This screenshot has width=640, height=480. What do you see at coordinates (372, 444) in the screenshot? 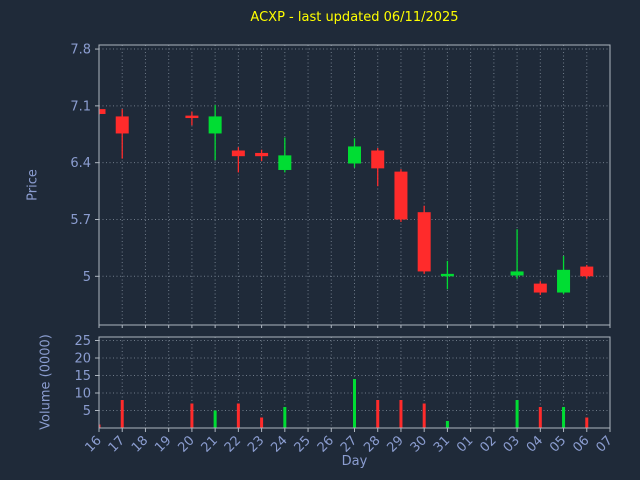
I see `x-tick-label: 28` at bounding box center [372, 444].